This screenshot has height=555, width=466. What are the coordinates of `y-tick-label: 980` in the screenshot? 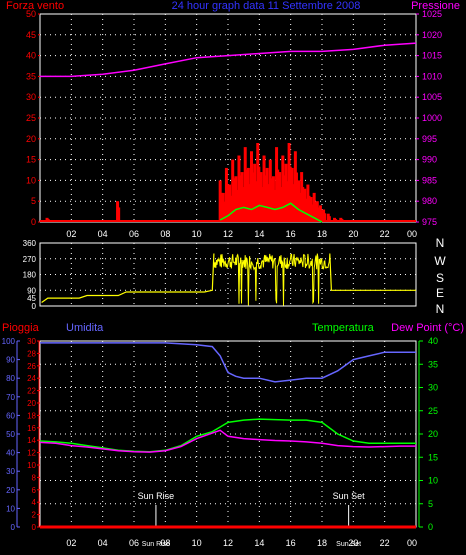 It's located at (429, 201).